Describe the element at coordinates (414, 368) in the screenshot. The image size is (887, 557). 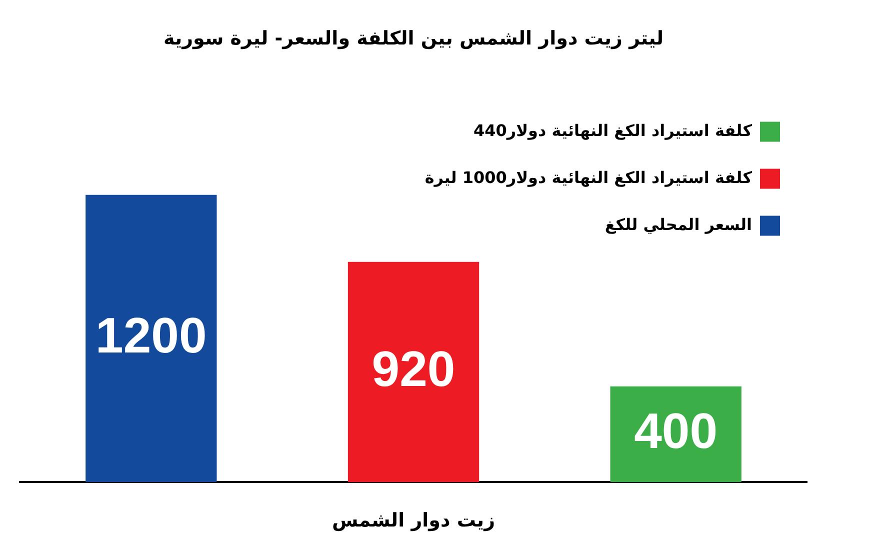
I see `data-label: 920` at that location.